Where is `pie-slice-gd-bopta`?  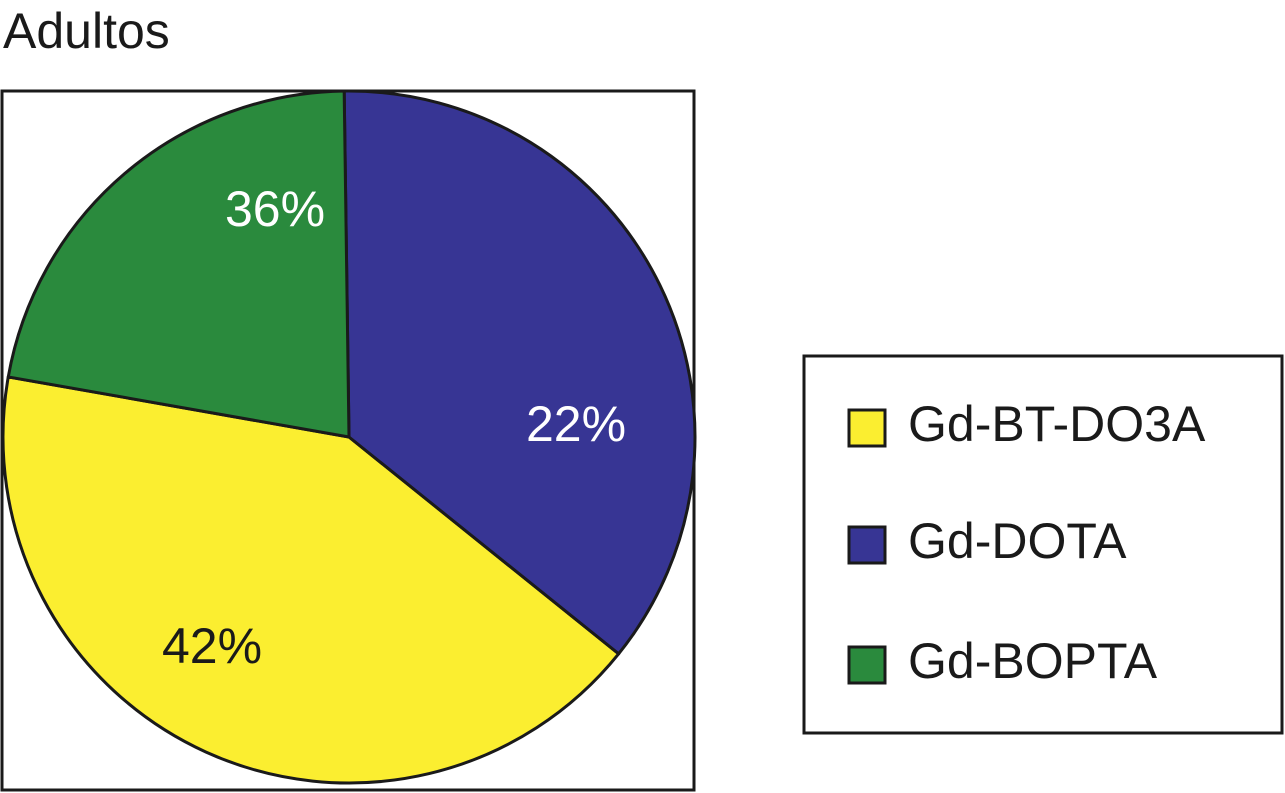
pie-slice-gd-bopta is located at coordinates (178, 264).